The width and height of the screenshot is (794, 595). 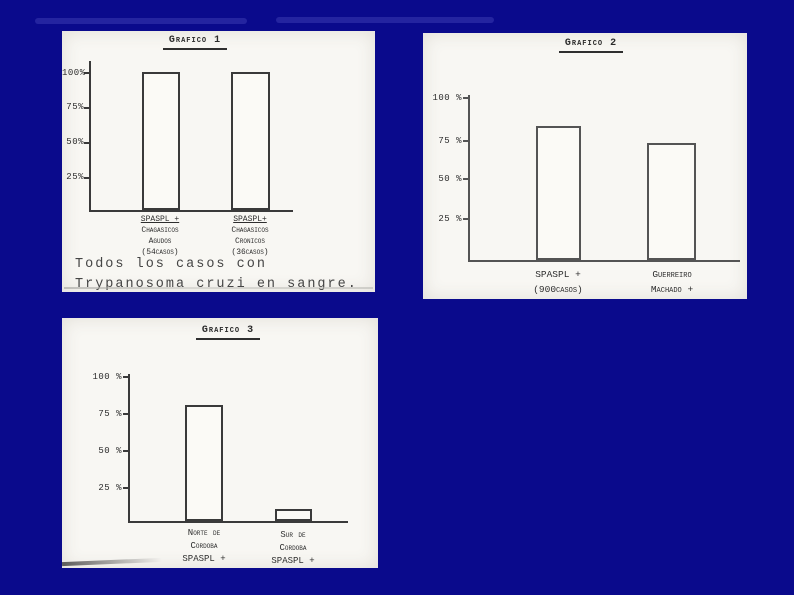 What do you see at coordinates (293, 515) in the screenshot?
I see `bar-sur-de-cordoba` at bounding box center [293, 515].